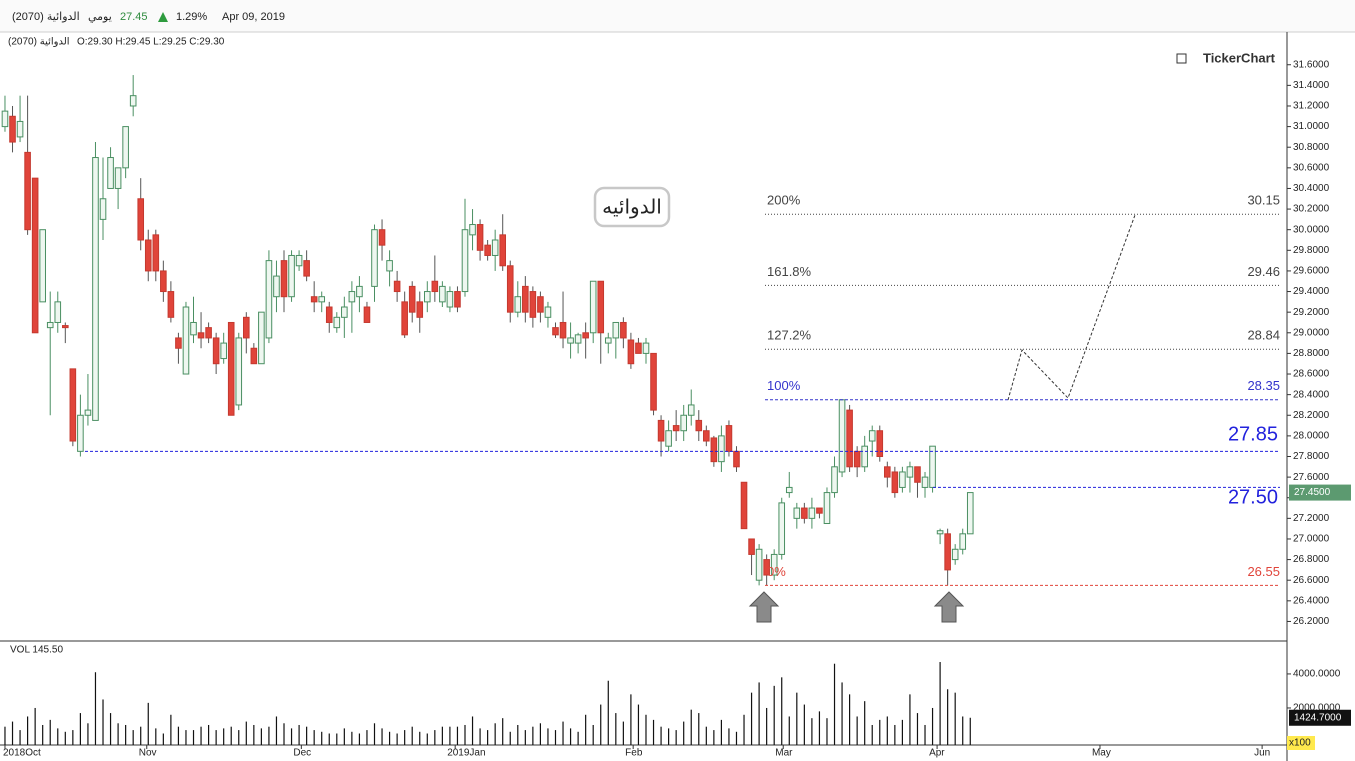  What do you see at coordinates (1101, 753) in the screenshot?
I see `x-tick-label: May` at bounding box center [1101, 753].